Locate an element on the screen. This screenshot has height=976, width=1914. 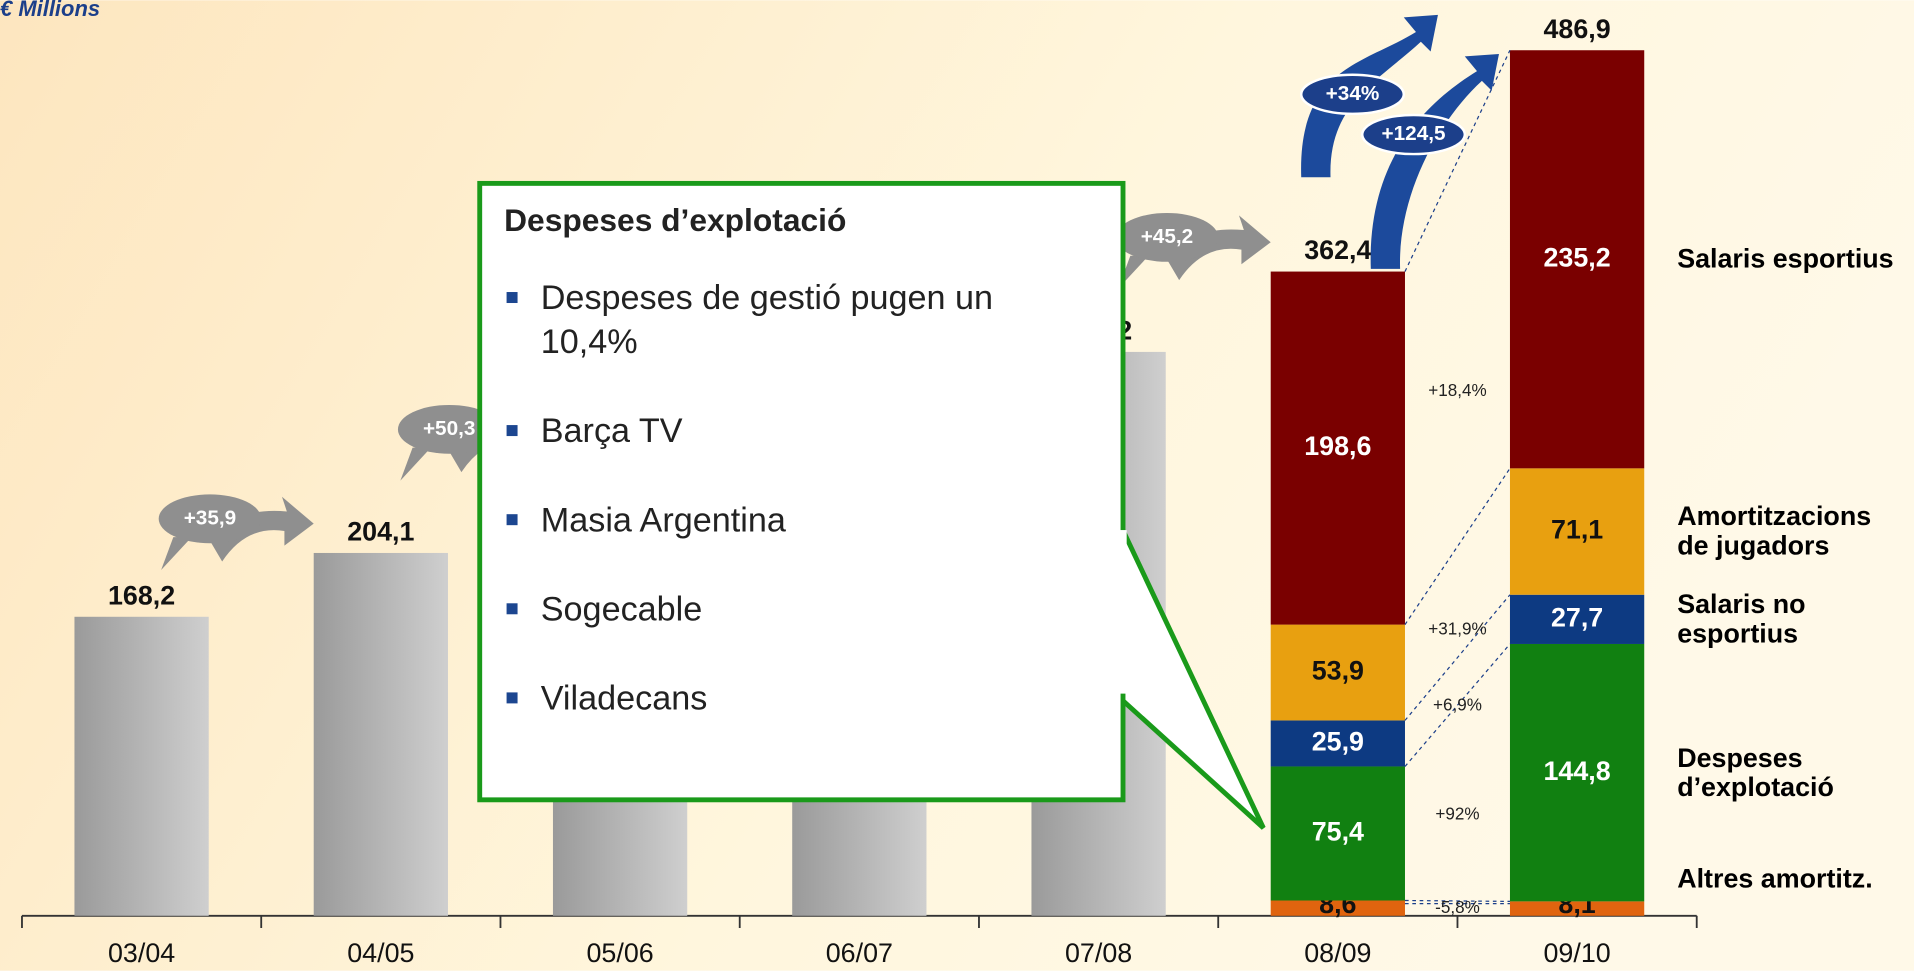
x-tick-label: 09/10 is located at coordinates (1577, 953).